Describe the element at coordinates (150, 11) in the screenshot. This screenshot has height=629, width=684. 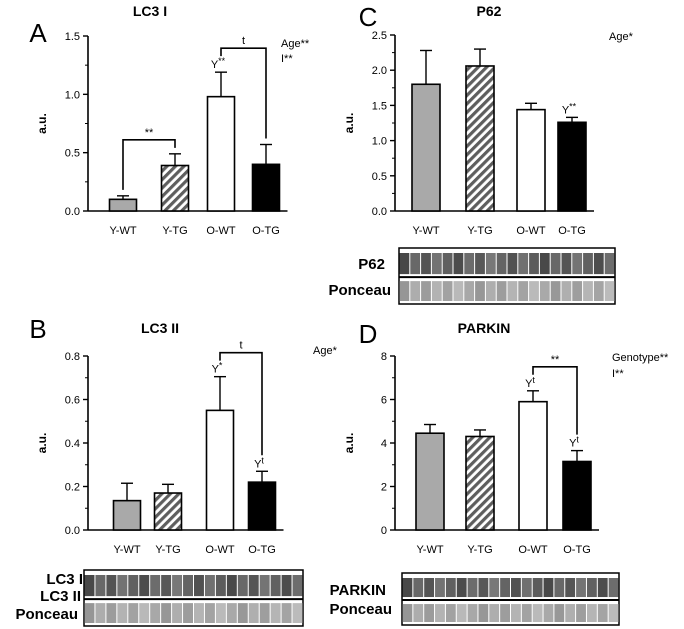
I see `chart-title: LC3 I` at that location.